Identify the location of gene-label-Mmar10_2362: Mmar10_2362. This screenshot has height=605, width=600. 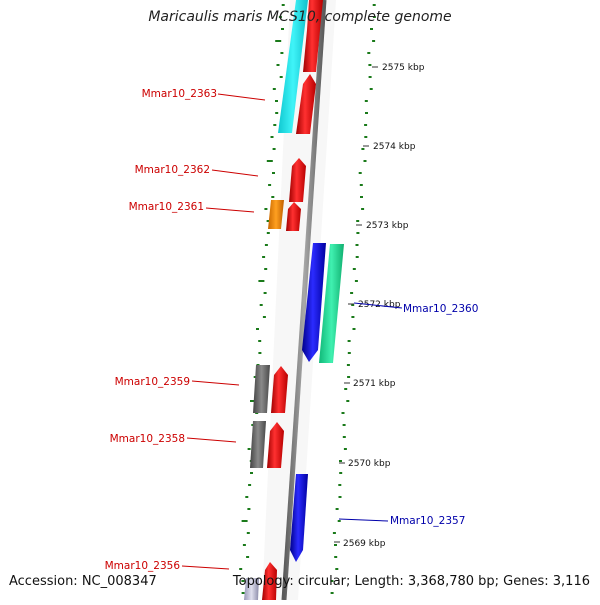
(172, 170).